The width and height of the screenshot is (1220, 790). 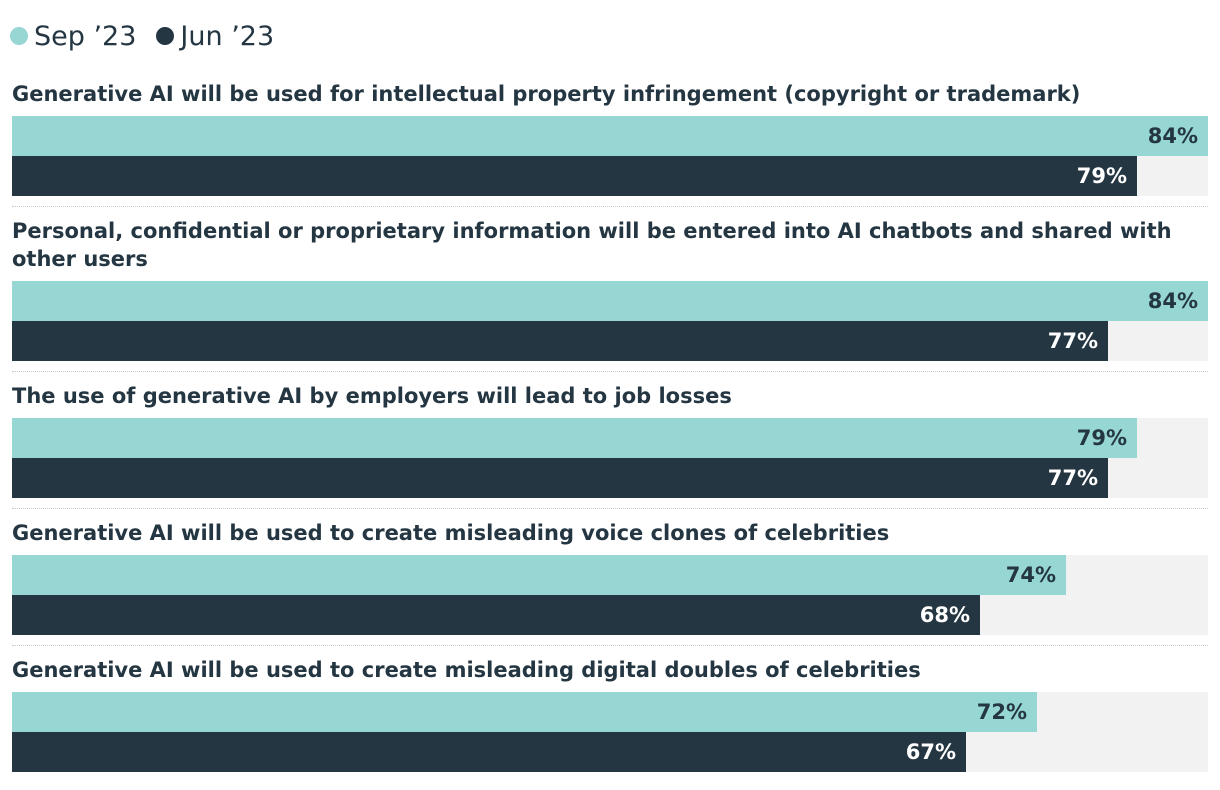 What do you see at coordinates (85, 36) in the screenshot?
I see `legend-label: Sep ’23` at bounding box center [85, 36].